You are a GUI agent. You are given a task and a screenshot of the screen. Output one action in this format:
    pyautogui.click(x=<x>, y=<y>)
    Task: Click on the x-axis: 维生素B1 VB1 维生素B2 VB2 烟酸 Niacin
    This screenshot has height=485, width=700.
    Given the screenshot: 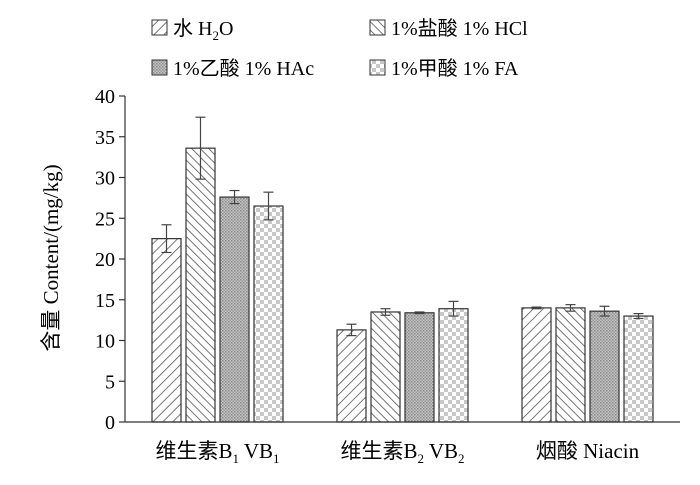 What is the action you would take?
    pyautogui.click(x=402, y=443)
    